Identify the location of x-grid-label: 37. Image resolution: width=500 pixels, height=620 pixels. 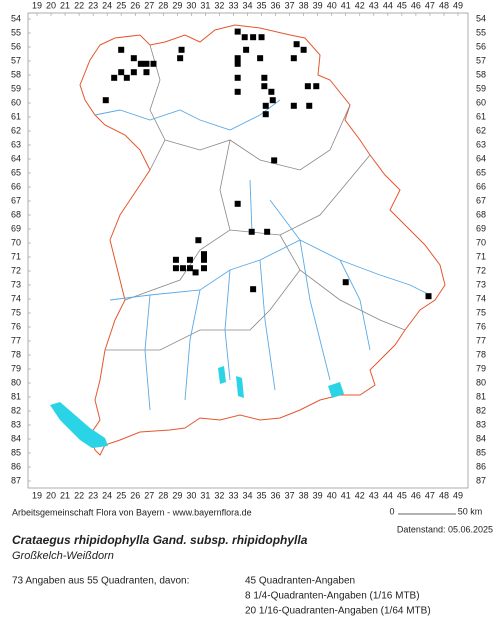
(290, 5).